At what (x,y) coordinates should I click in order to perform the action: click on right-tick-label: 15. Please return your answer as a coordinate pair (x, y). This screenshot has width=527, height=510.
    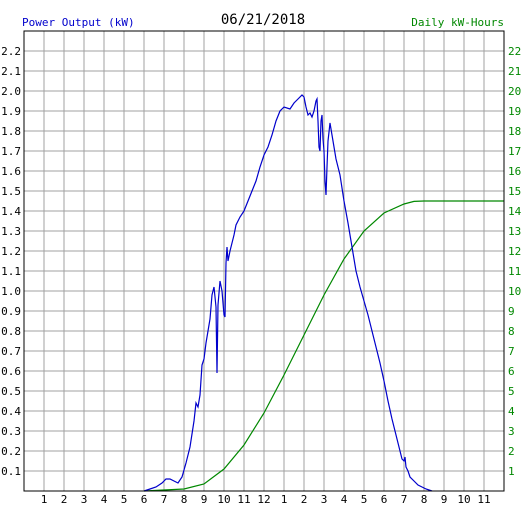
    Looking at the image, I should click on (514, 191).